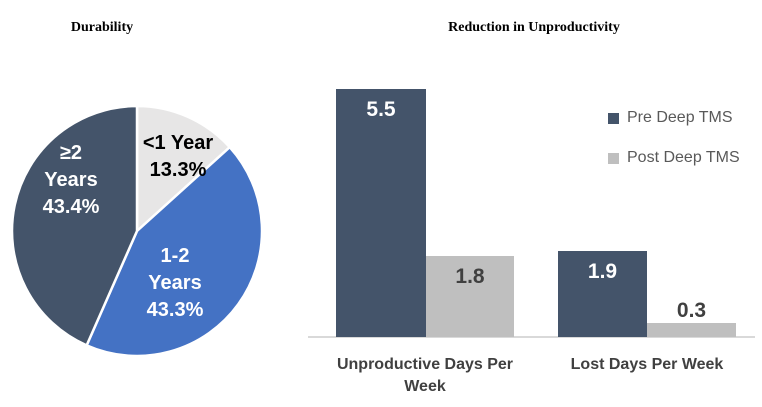 Image resolution: width=762 pixels, height=407 pixels. I want to click on pie-slice-label-1-2-years: 1-2 Years 43.3%, so click(175, 283).